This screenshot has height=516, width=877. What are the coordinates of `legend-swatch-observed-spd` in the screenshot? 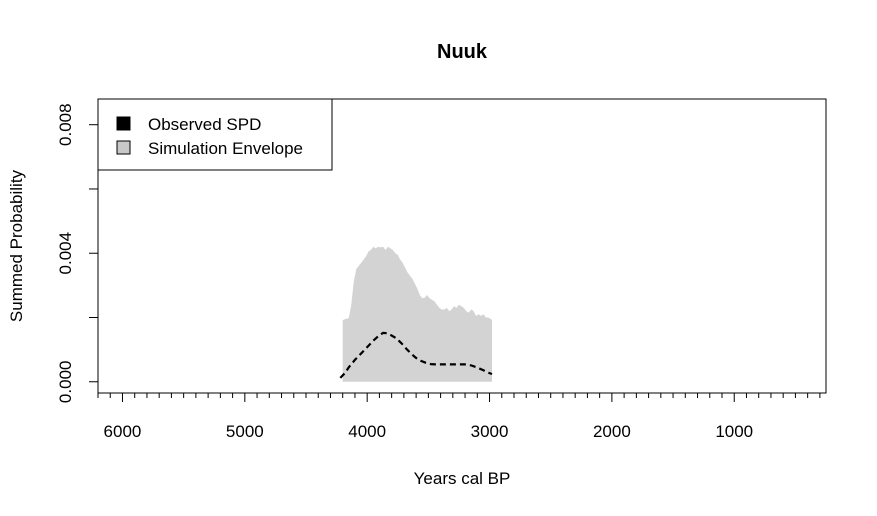 It's located at (123, 123).